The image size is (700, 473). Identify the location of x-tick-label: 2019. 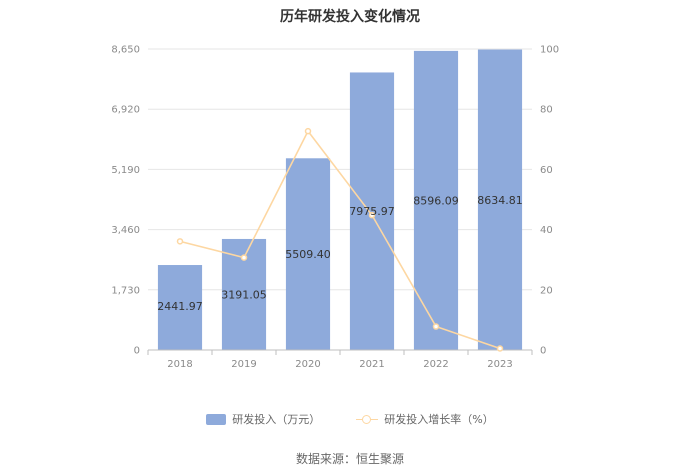
(243, 364).